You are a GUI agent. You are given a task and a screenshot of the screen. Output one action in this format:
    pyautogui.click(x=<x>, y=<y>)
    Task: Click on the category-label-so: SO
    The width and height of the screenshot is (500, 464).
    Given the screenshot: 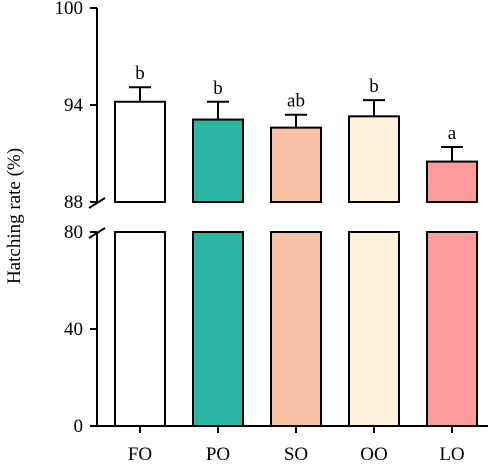 What is the action you would take?
    pyautogui.click(x=296, y=454)
    